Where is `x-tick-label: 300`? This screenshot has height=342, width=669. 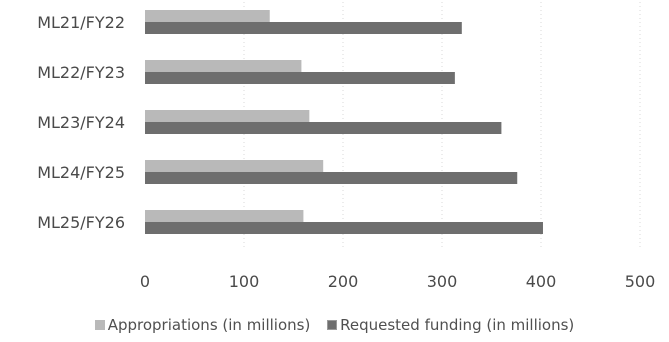
x-tick-label: 300 is located at coordinates (442, 281).